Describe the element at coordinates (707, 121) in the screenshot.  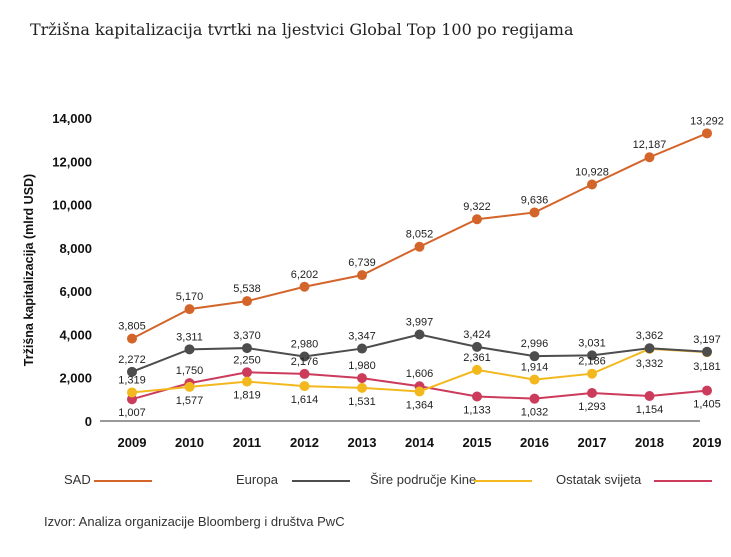
I see `data-label: 13,292` at that location.